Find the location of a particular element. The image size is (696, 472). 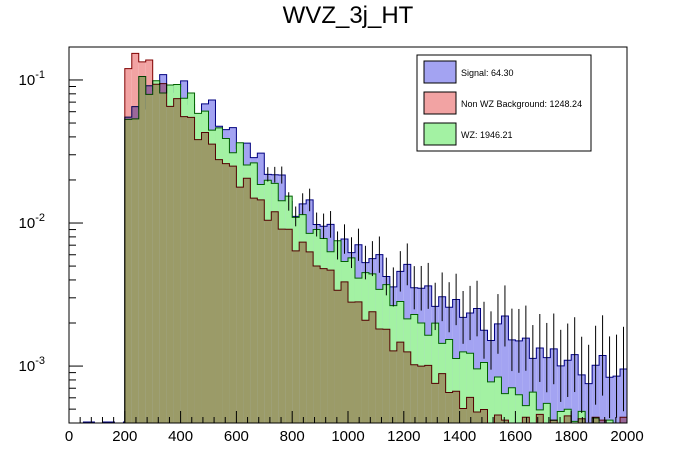

y-tick-label: 10⁻¹ is located at coordinates (32, 79).